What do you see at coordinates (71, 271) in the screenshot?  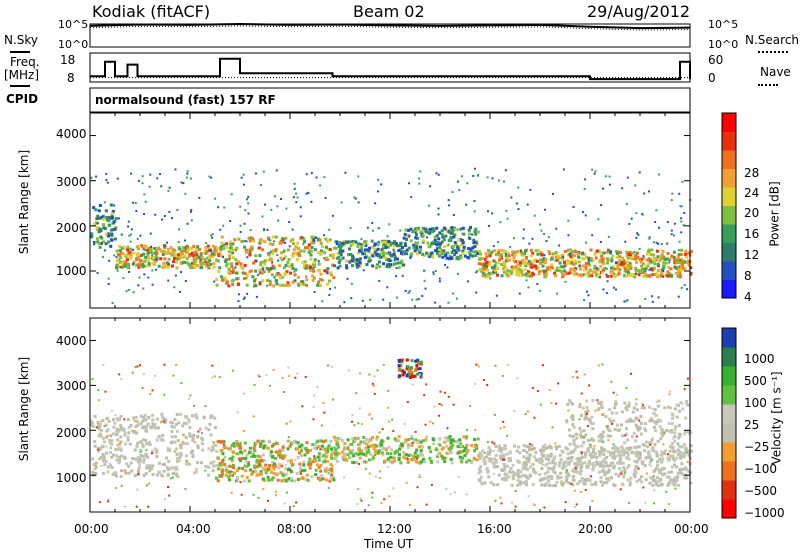 I see `y-tick-1000-top: 1000` at bounding box center [71, 271].